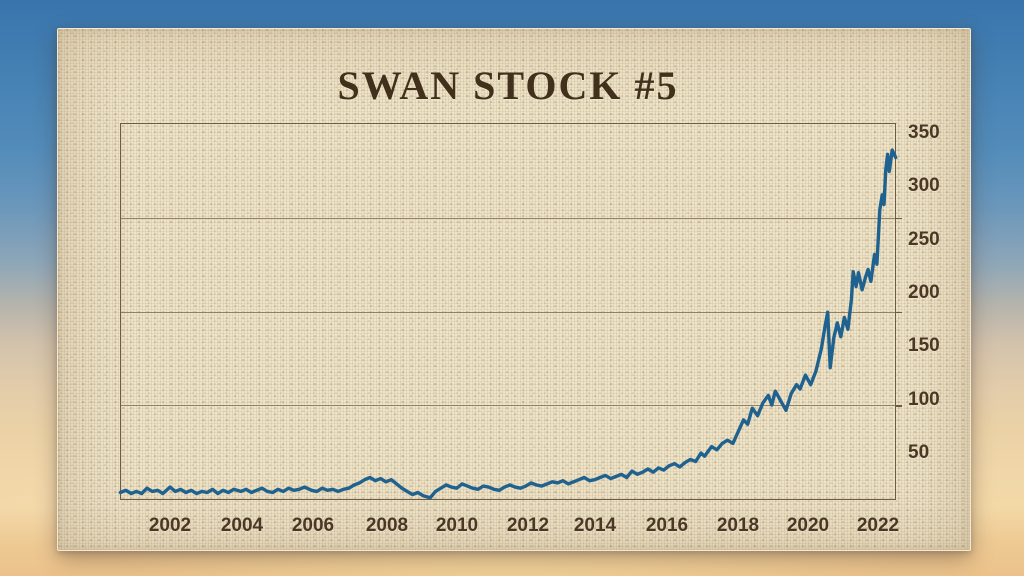  What do you see at coordinates (313, 525) in the screenshot?
I see `x-axis-label: 2006` at bounding box center [313, 525].